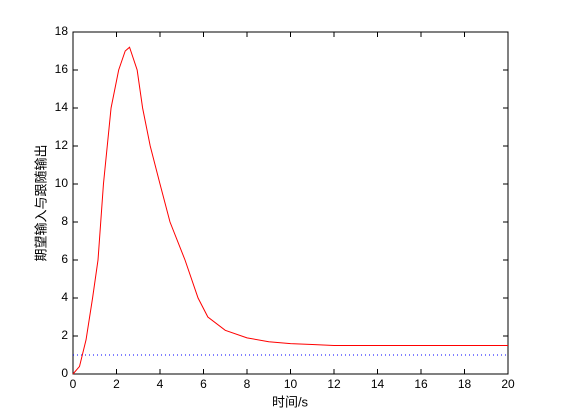 This screenshot has height=420, width=561. What do you see at coordinates (508, 384) in the screenshot?
I see `x-tick-label: 20` at bounding box center [508, 384].